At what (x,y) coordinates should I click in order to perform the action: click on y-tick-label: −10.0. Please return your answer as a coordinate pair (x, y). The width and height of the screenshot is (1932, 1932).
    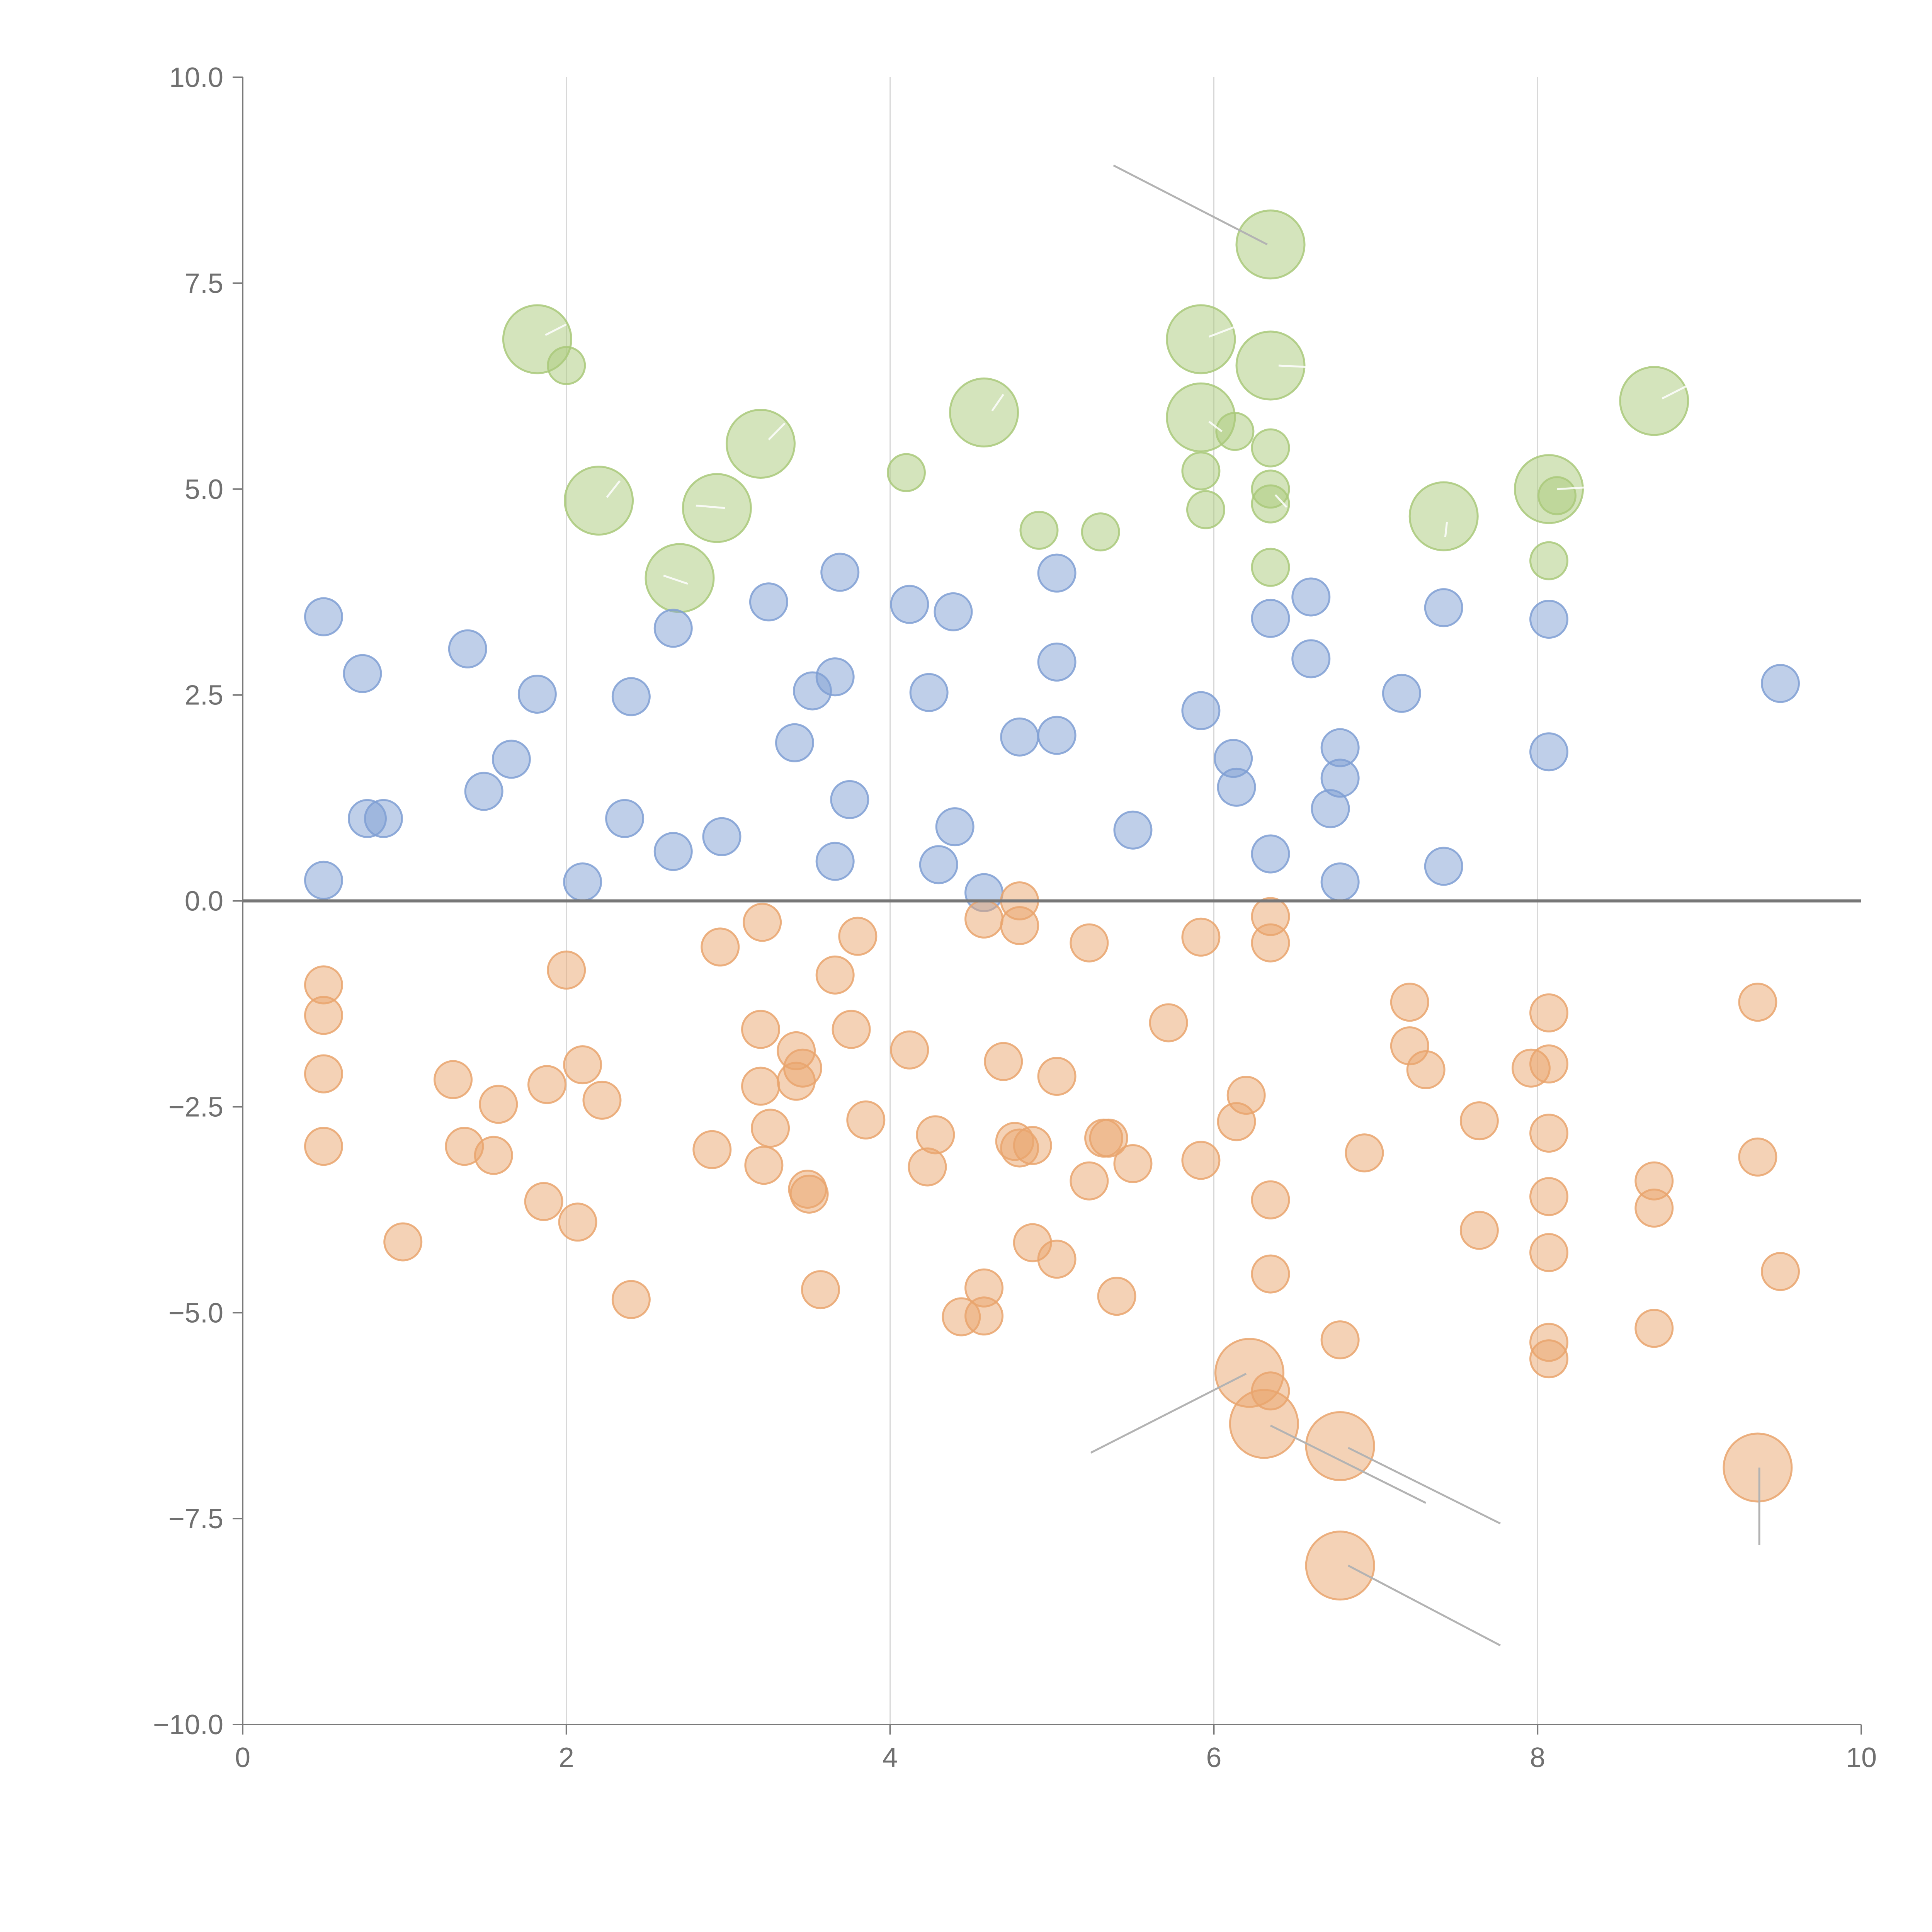
    Looking at the image, I should click on (188, 1725).